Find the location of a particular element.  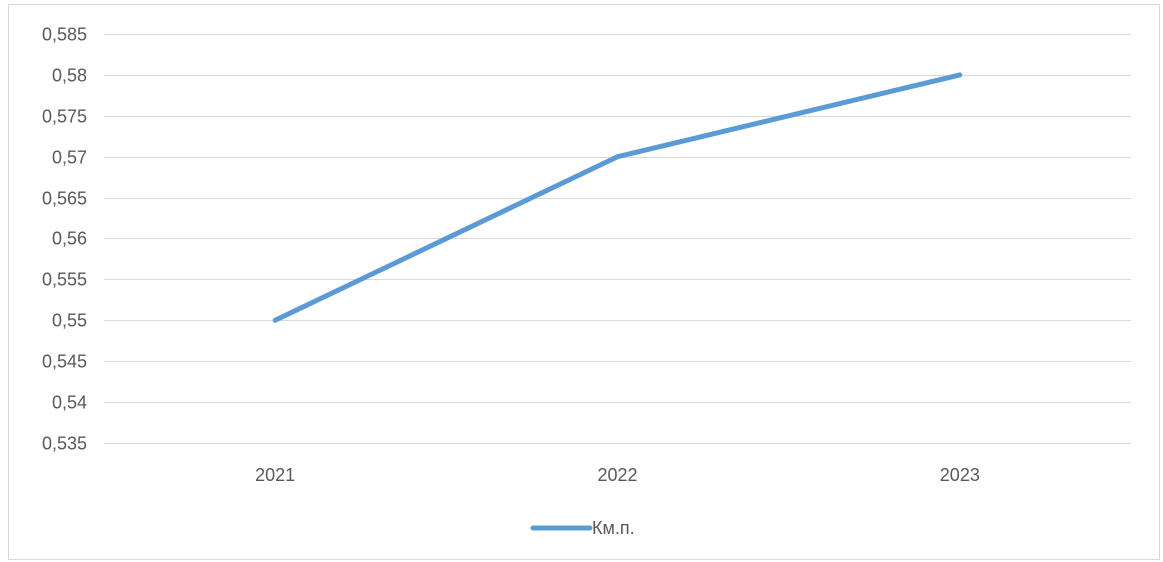

legend-label: Км.п. is located at coordinates (613, 528).